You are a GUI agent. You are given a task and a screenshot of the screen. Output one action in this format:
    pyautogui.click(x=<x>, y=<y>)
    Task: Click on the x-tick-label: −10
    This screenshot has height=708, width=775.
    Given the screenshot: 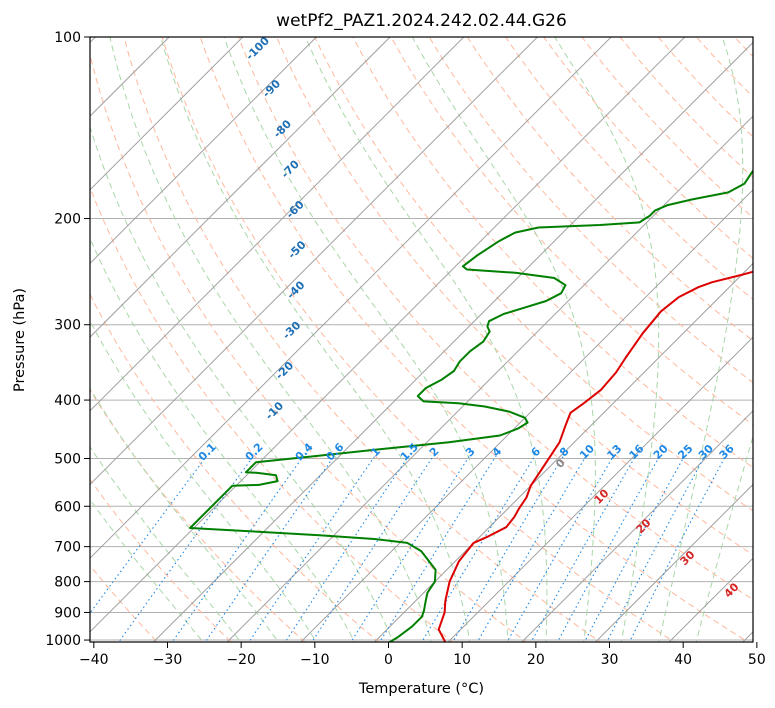 What is the action you would take?
    pyautogui.click(x=315, y=660)
    